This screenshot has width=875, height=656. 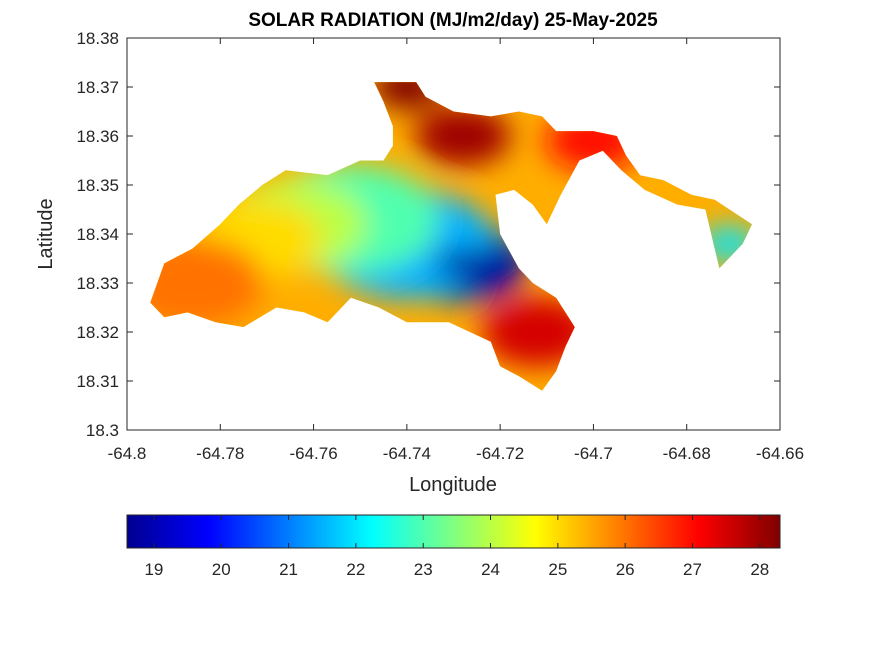 I want to click on x-tick-label: -64.68, so click(x=687, y=453).